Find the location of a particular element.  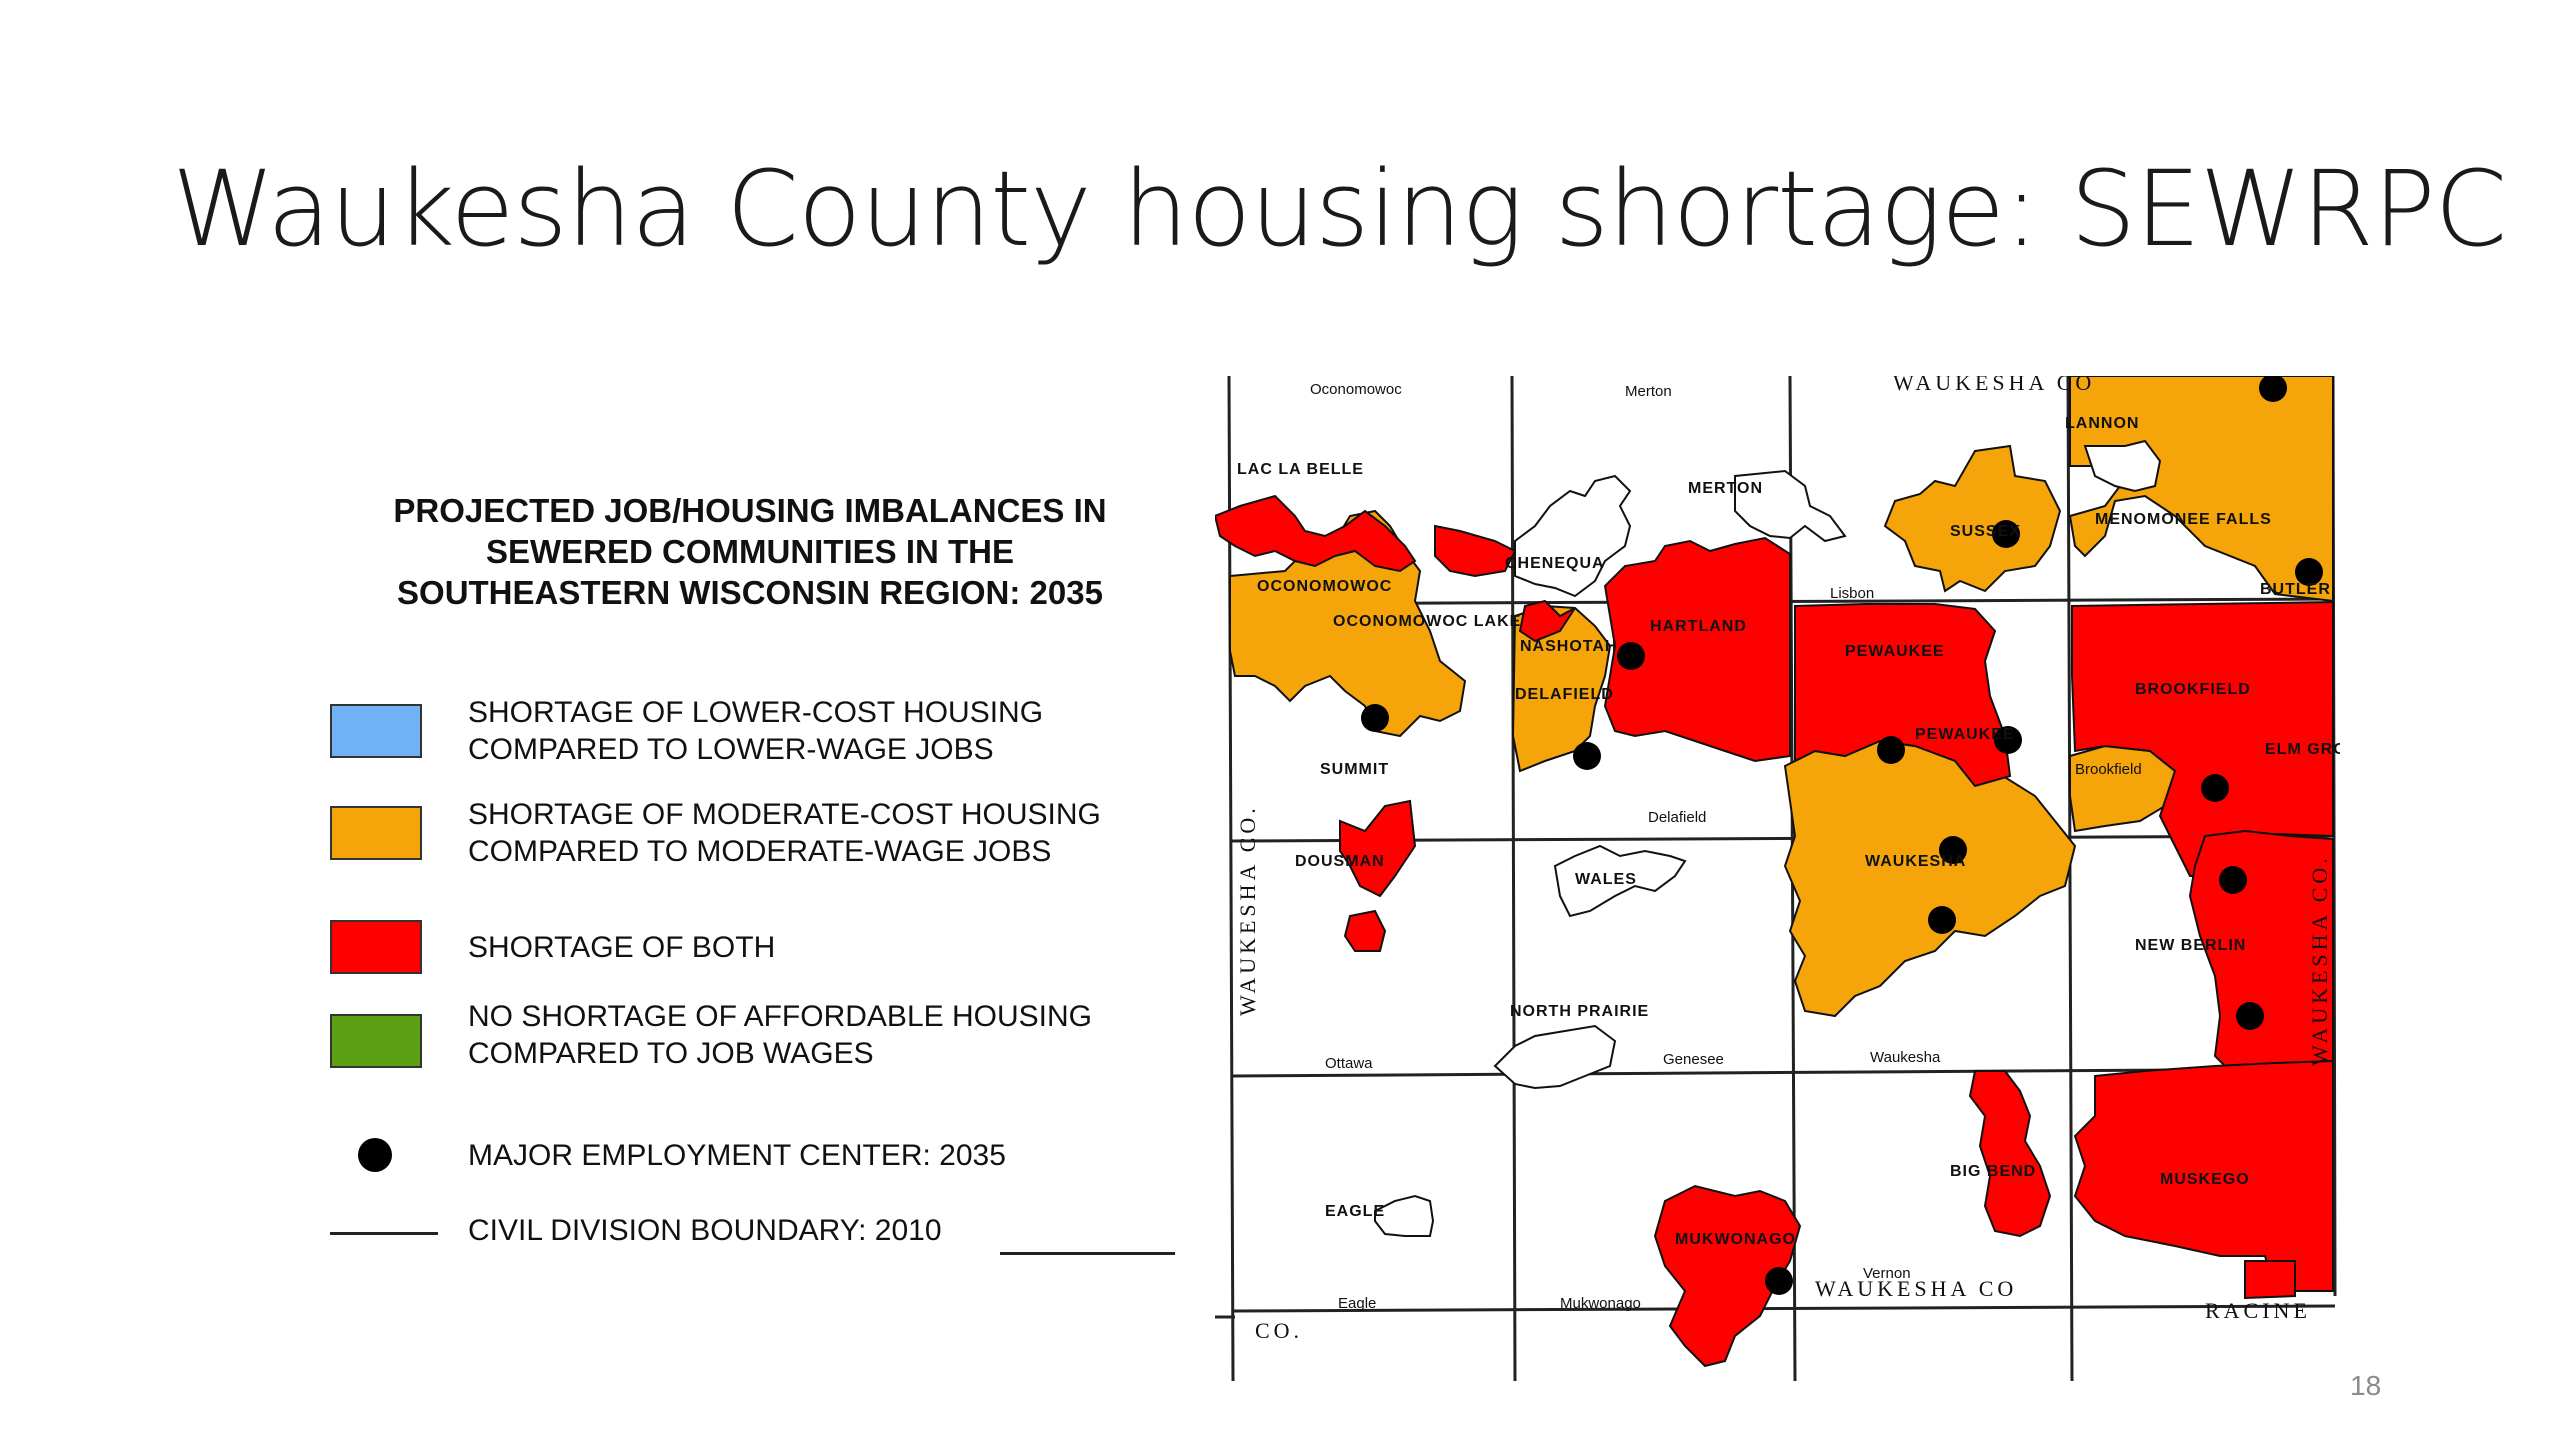

boundary-line-fragment is located at coordinates (1087, 1253).